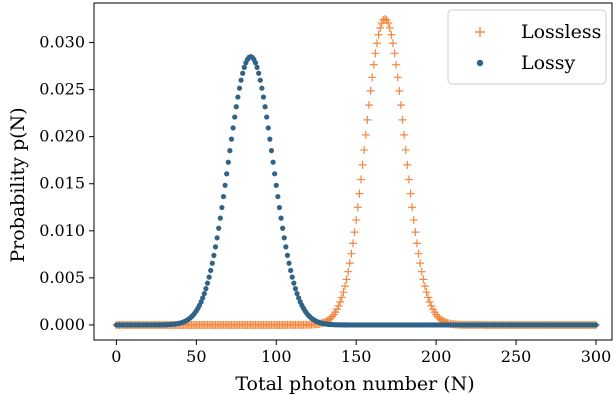  I want to click on x-axis-label: Total photon number (N), so click(354, 384).